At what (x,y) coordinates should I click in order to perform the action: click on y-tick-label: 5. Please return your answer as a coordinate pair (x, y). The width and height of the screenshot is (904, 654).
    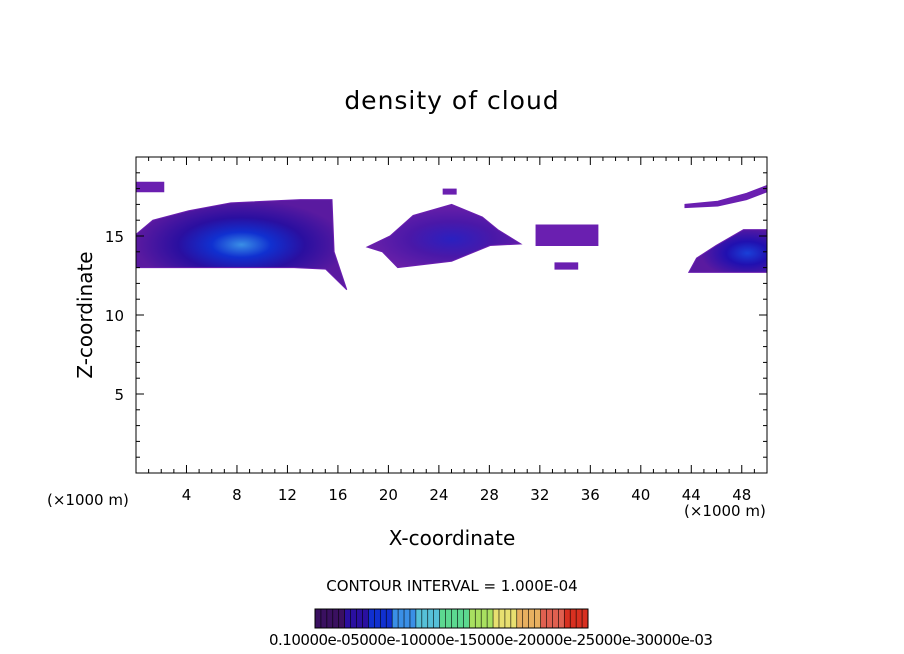
    Looking at the image, I should click on (119, 395).